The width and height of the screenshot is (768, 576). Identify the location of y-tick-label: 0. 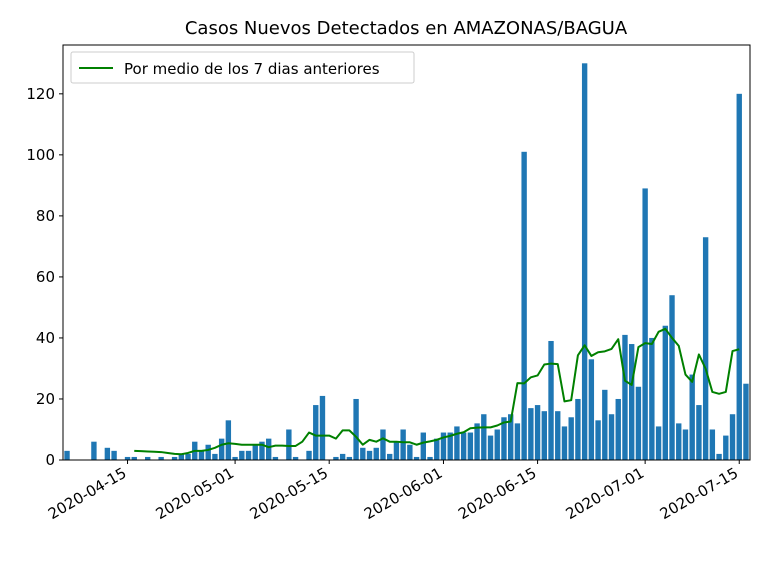
(50, 460).